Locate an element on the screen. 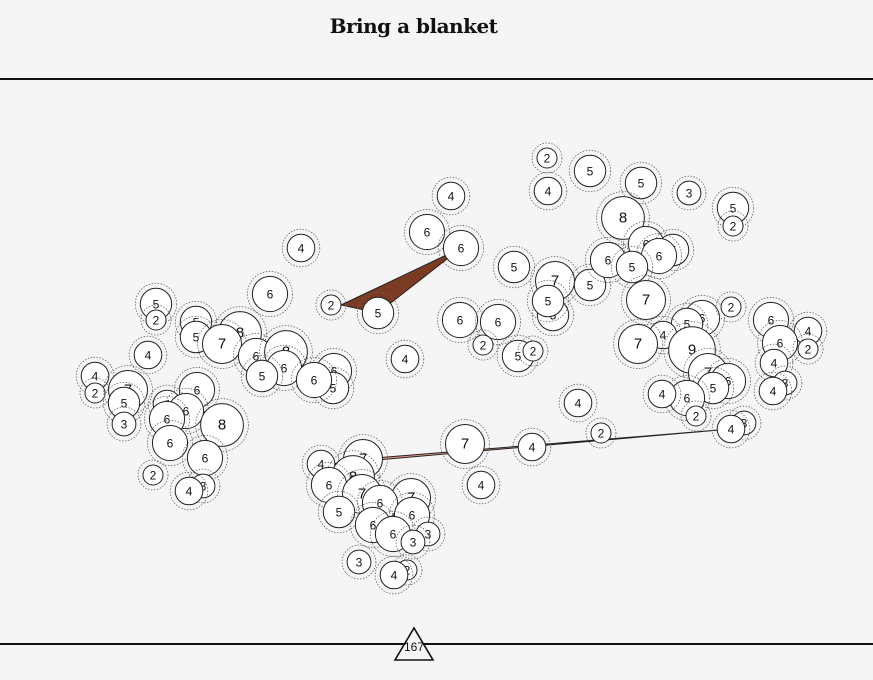  node-102: 4 is located at coordinates (394, 575).